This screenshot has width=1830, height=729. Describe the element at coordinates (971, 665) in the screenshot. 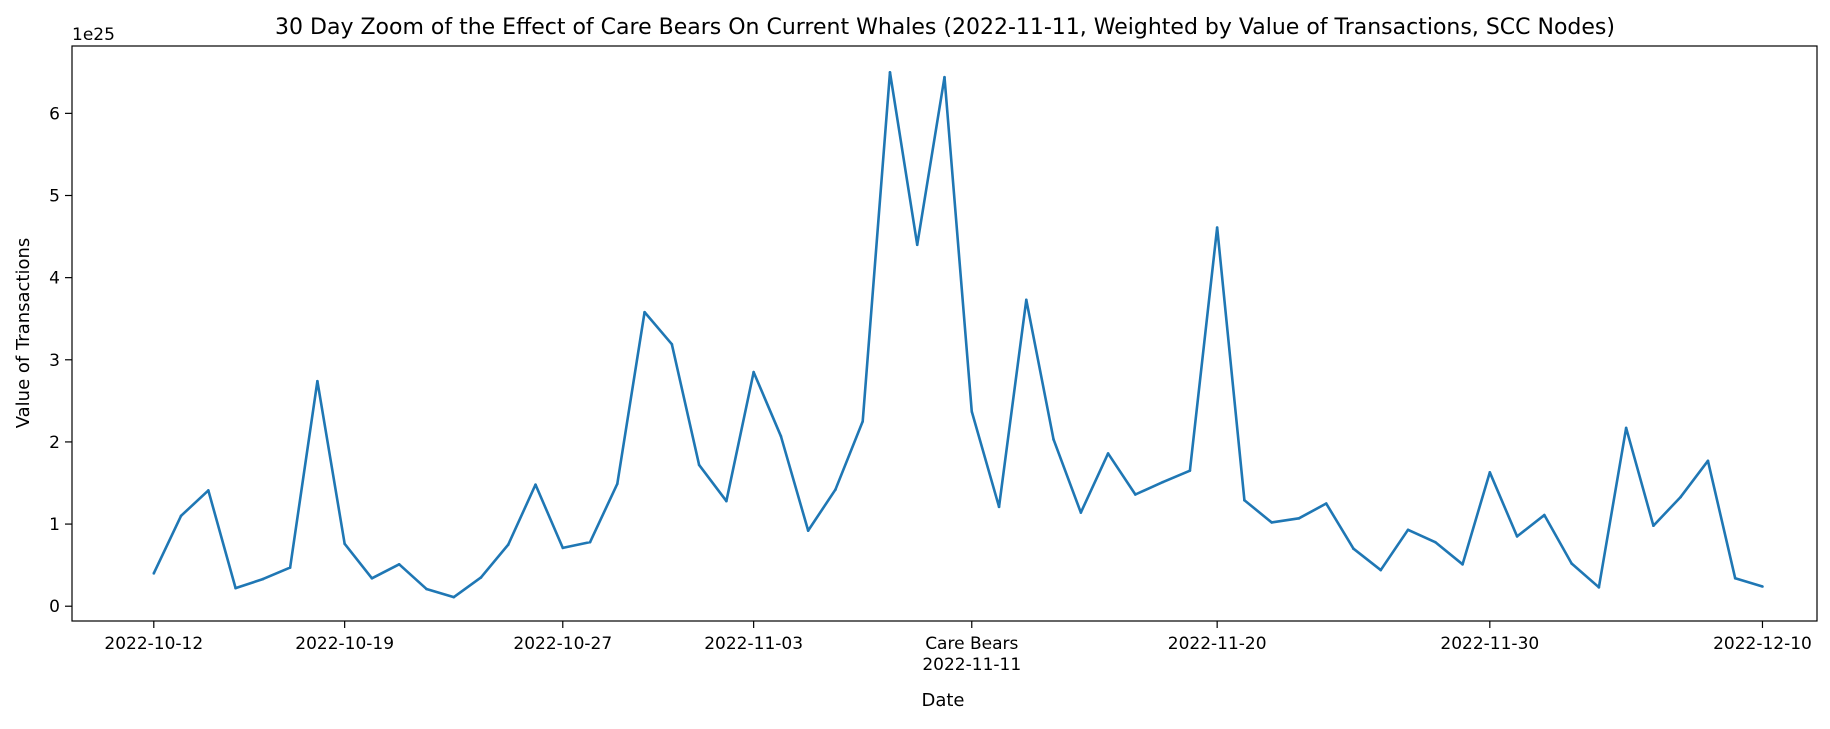

I see `x-tick-label: 2022-11-11` at that location.